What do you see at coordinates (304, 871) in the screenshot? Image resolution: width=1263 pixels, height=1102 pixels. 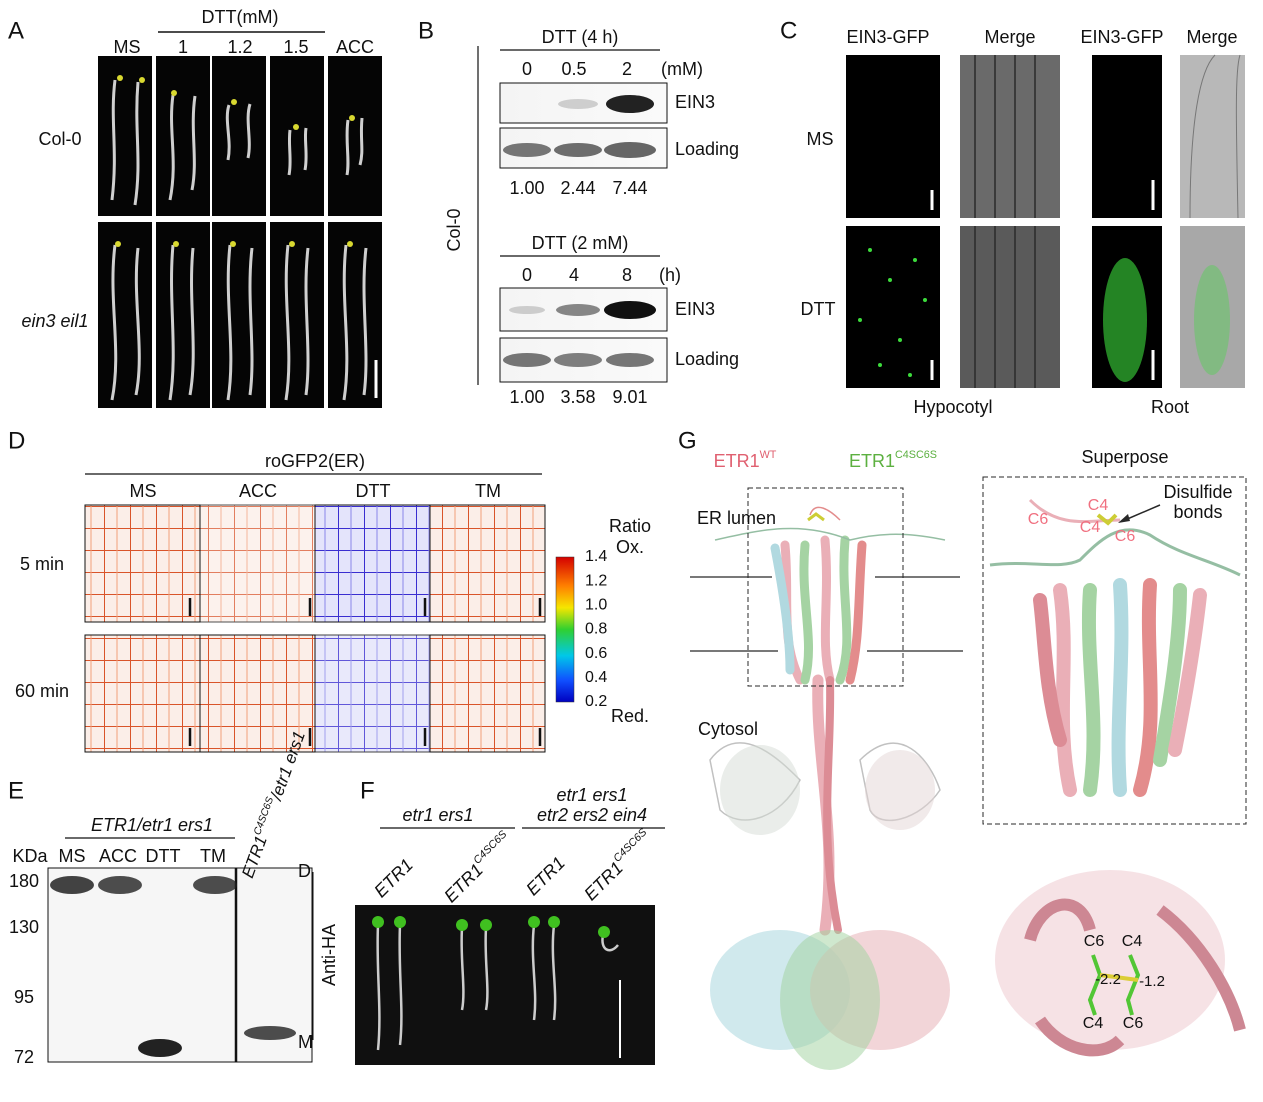 I see `band-label: D` at bounding box center [304, 871].